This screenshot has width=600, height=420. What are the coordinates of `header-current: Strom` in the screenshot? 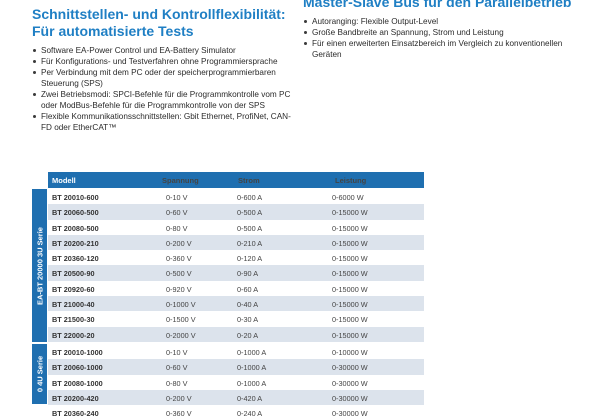 It's located at (249, 180).